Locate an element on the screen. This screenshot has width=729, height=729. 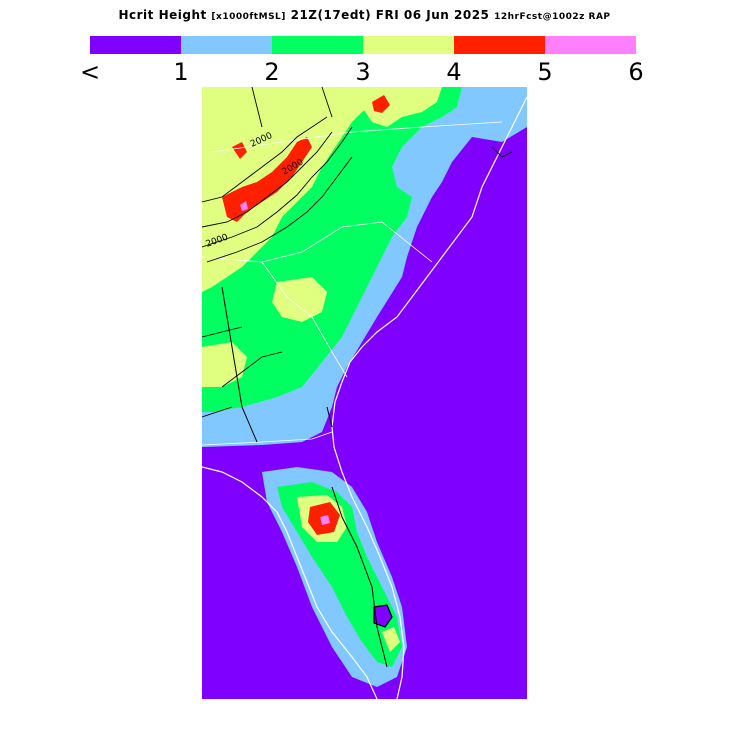
legend-tick-label: 1 is located at coordinates (181, 72).